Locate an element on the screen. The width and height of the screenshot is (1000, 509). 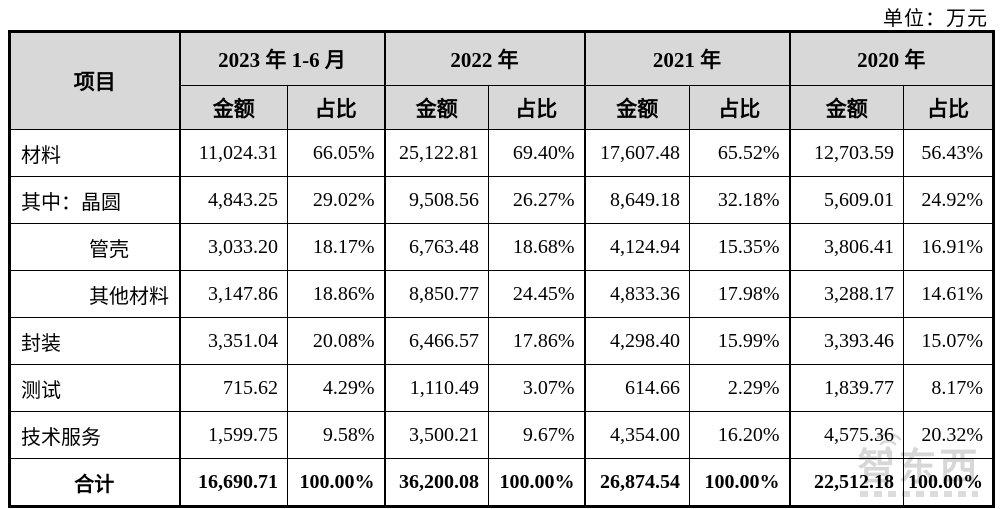
ratio-cell: 15.35% is located at coordinates (739, 247).